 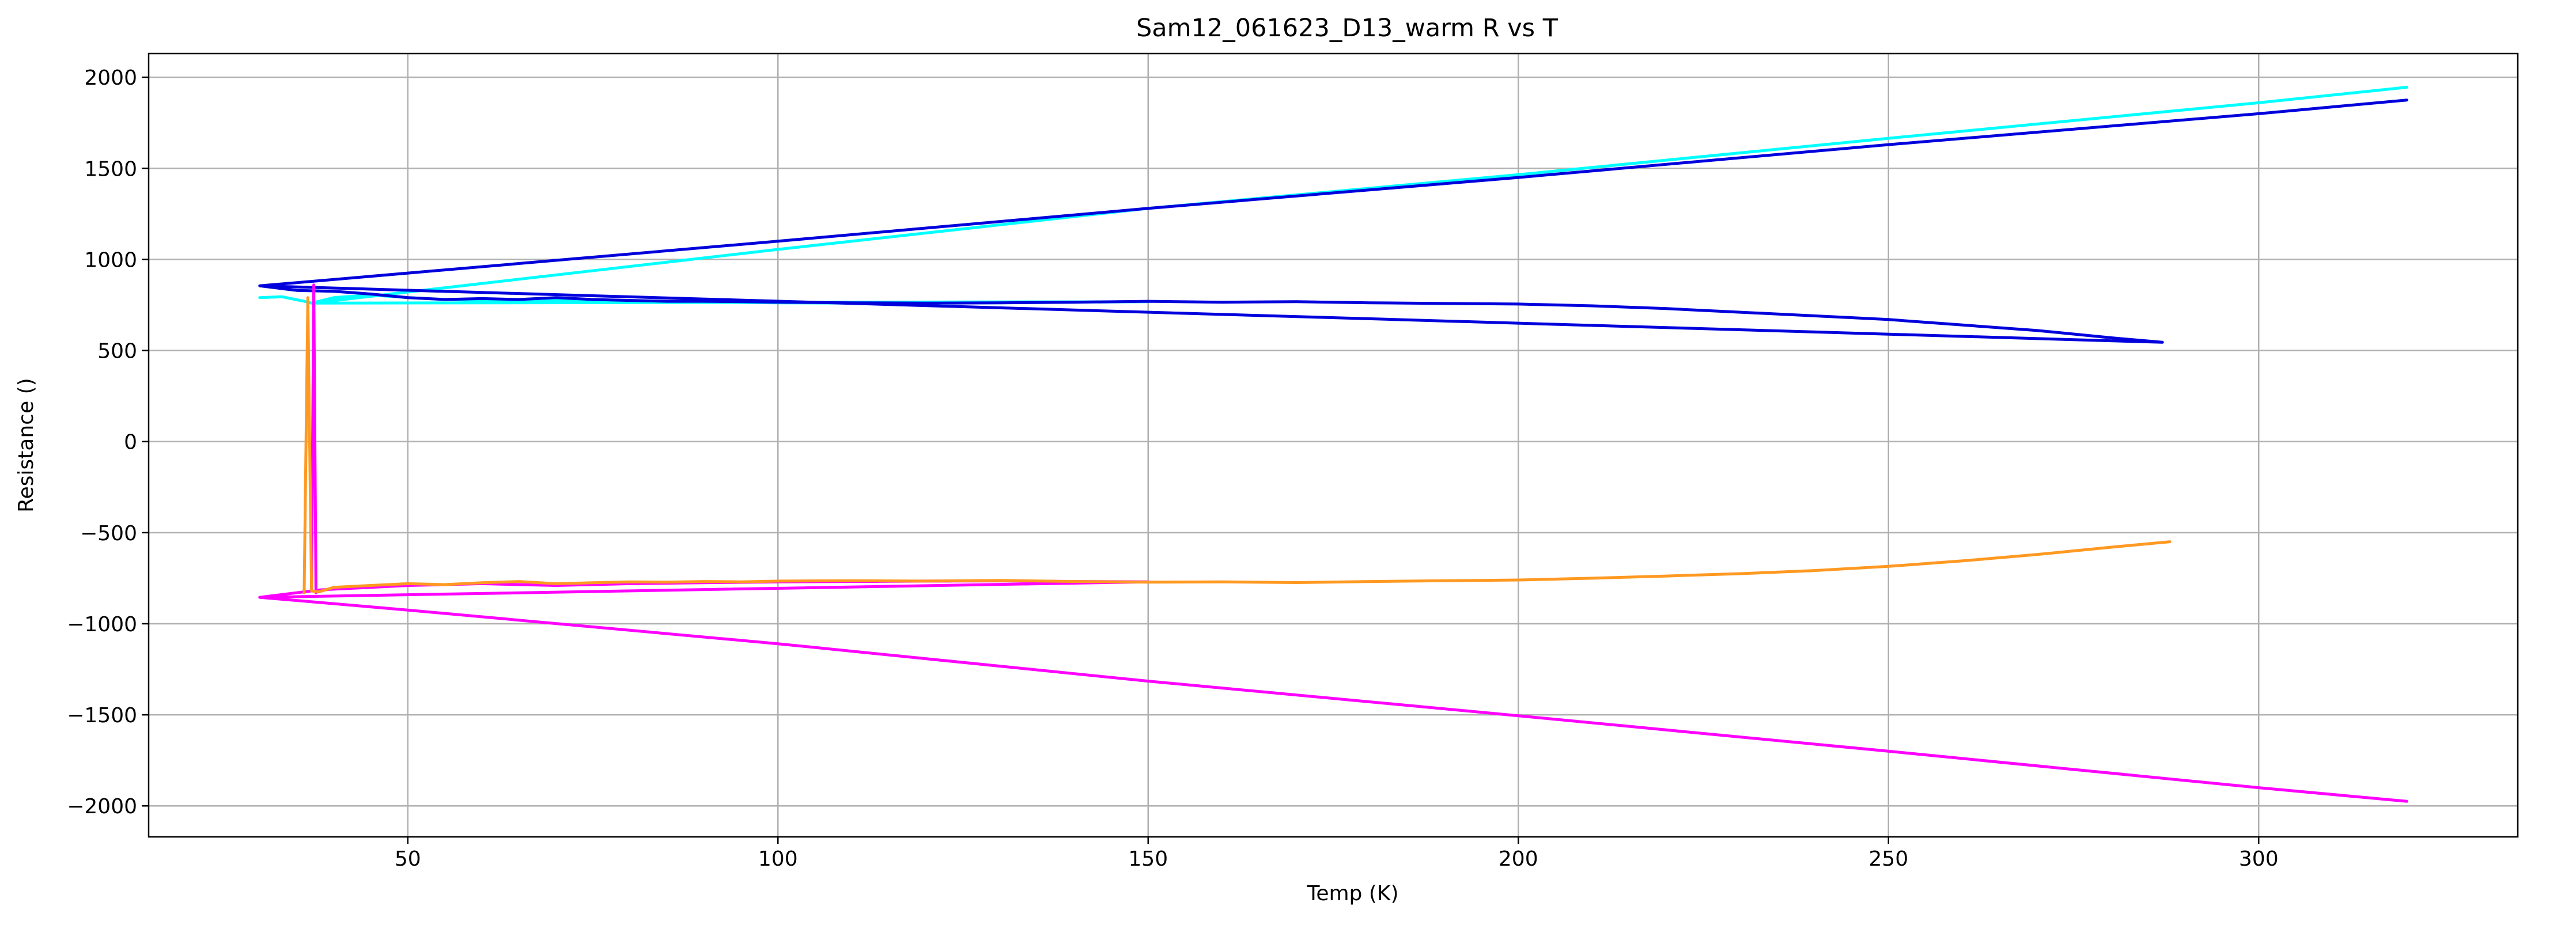 I want to click on x-tick-label: 150, so click(x=1148, y=859).